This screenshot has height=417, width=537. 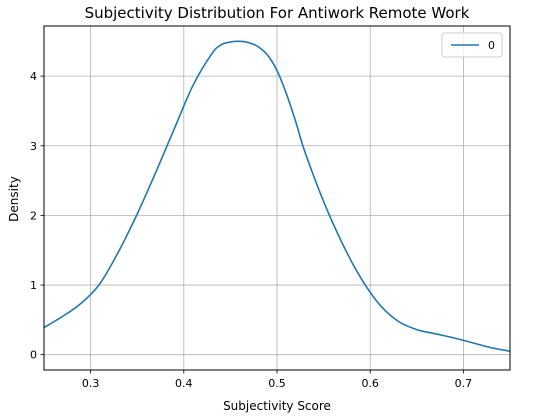 What do you see at coordinates (277, 406) in the screenshot?
I see `x-axis-label: Subjectivity Score` at bounding box center [277, 406].